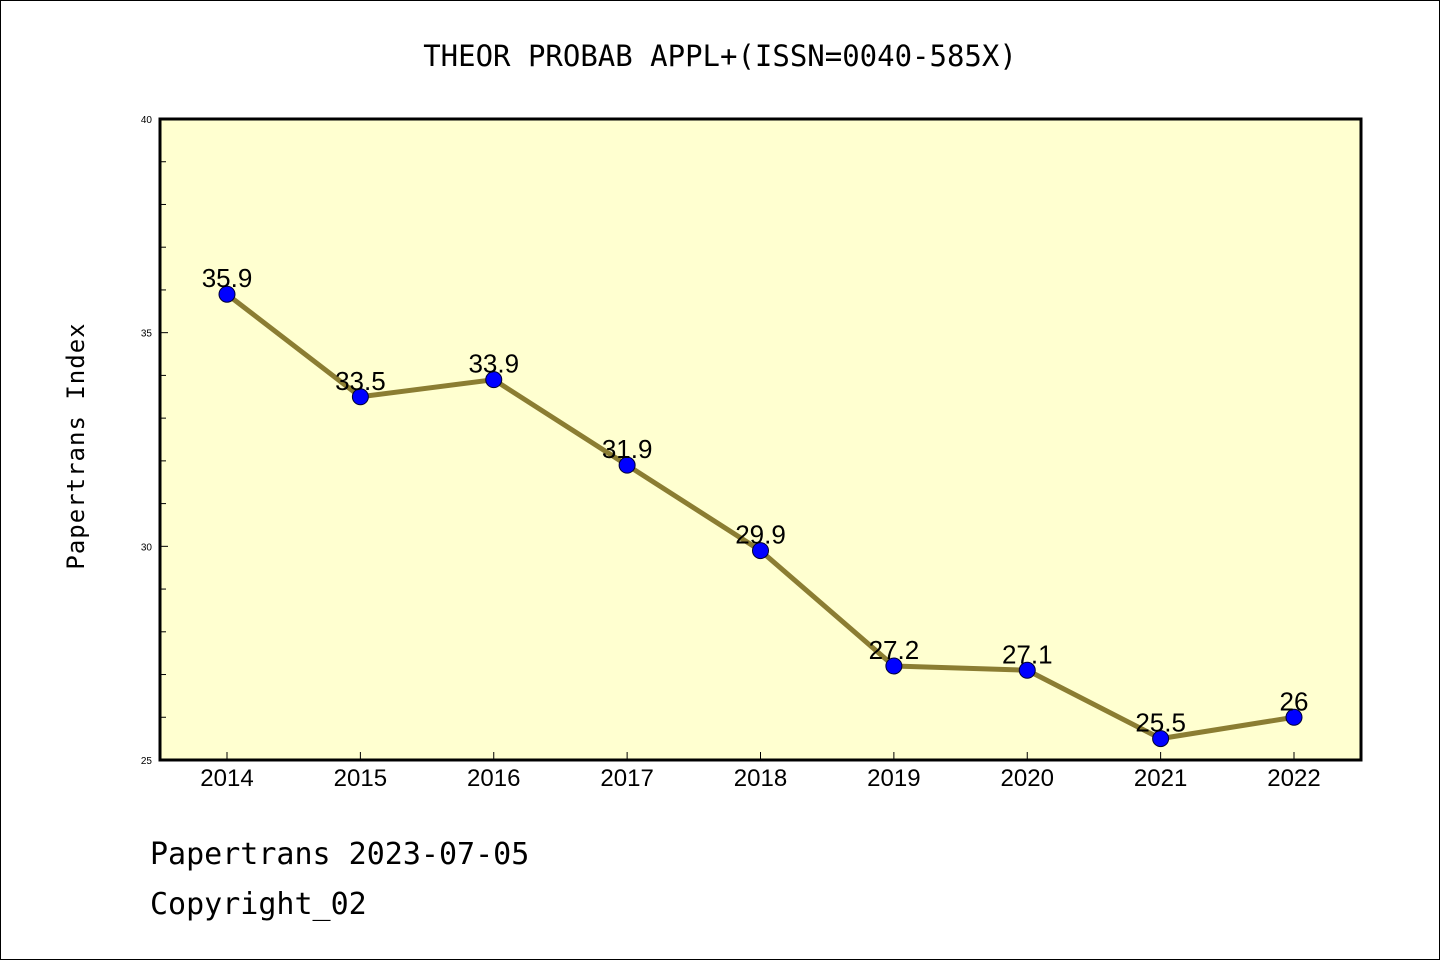 The height and width of the screenshot is (960, 1440). I want to click on y-tick-label: 35, so click(147, 334).